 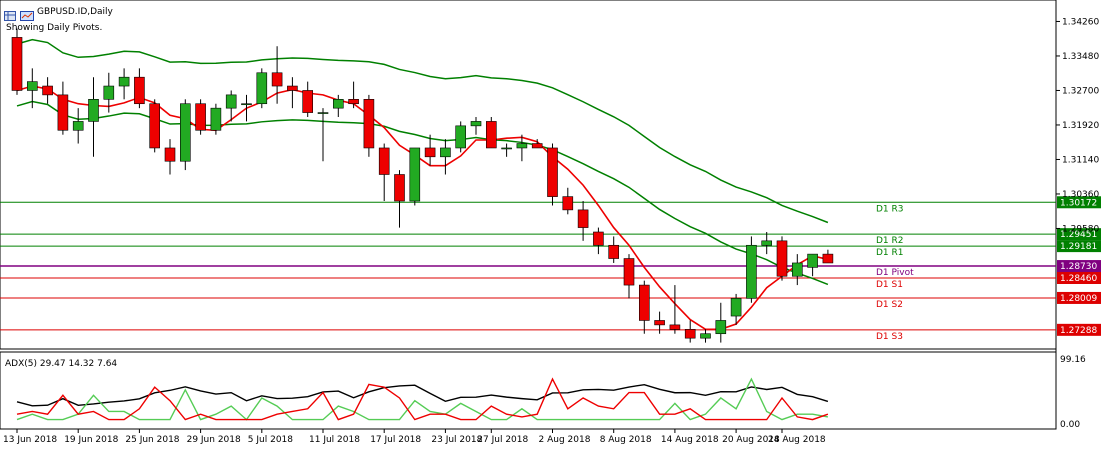 I want to click on chart-symbol-title: GBPUSD.ID,Daily, so click(x=75, y=12).